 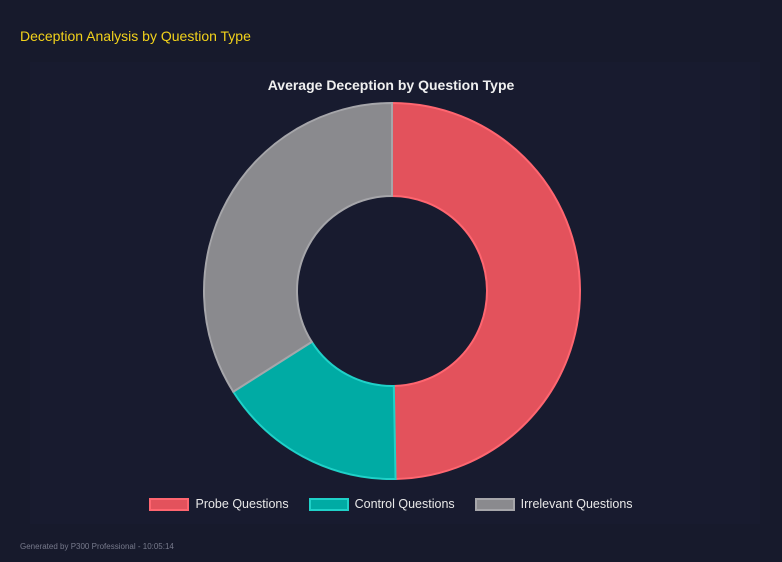 I want to click on legend-item: Control Questions, so click(x=381, y=504).